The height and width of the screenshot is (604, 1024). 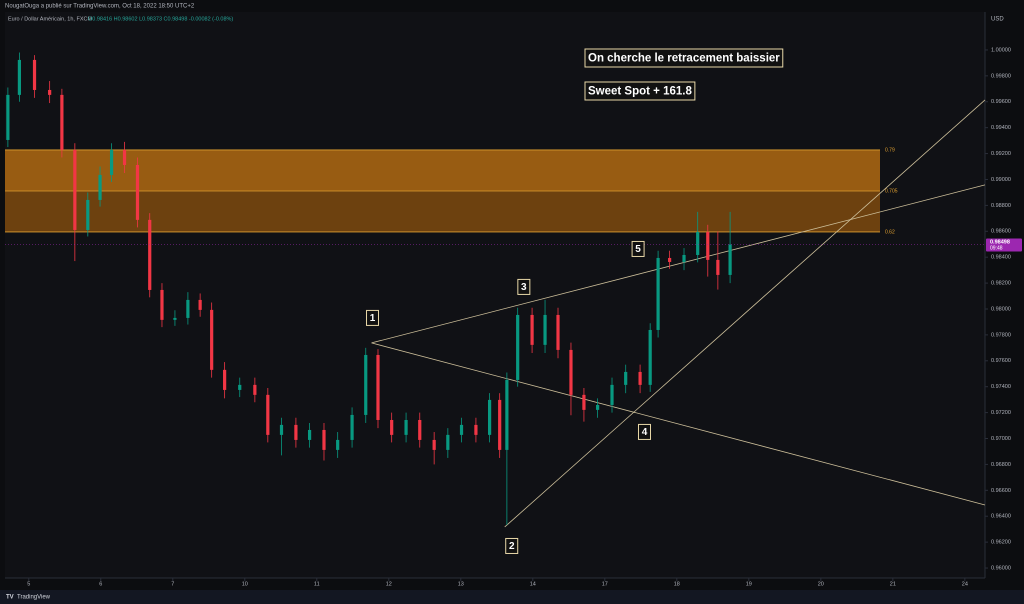 I want to click on annotation: On cherche le retracement baissier, so click(x=684, y=59).